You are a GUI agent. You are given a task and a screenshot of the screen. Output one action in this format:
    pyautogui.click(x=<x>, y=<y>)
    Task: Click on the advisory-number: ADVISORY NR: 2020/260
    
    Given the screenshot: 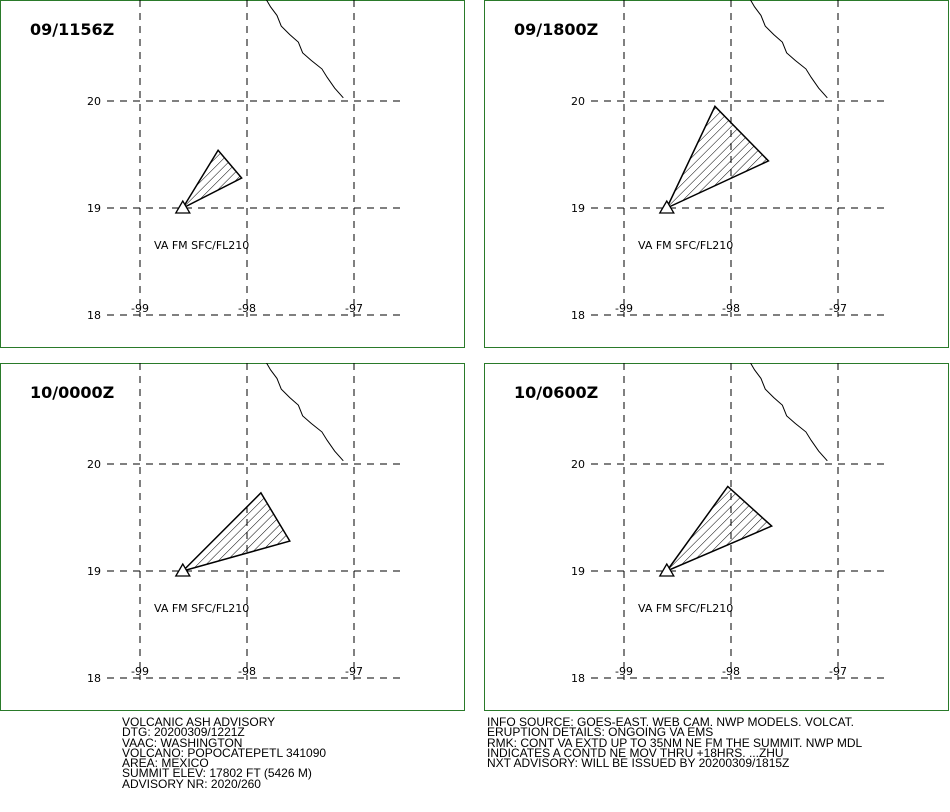 What is the action you would take?
    pyautogui.click(x=191, y=783)
    